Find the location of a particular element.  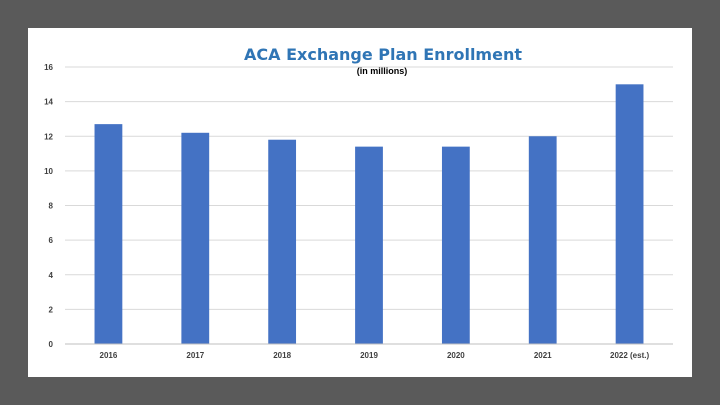

chart-title: ACA Exchange Plan Enrollment is located at coordinates (383, 54).